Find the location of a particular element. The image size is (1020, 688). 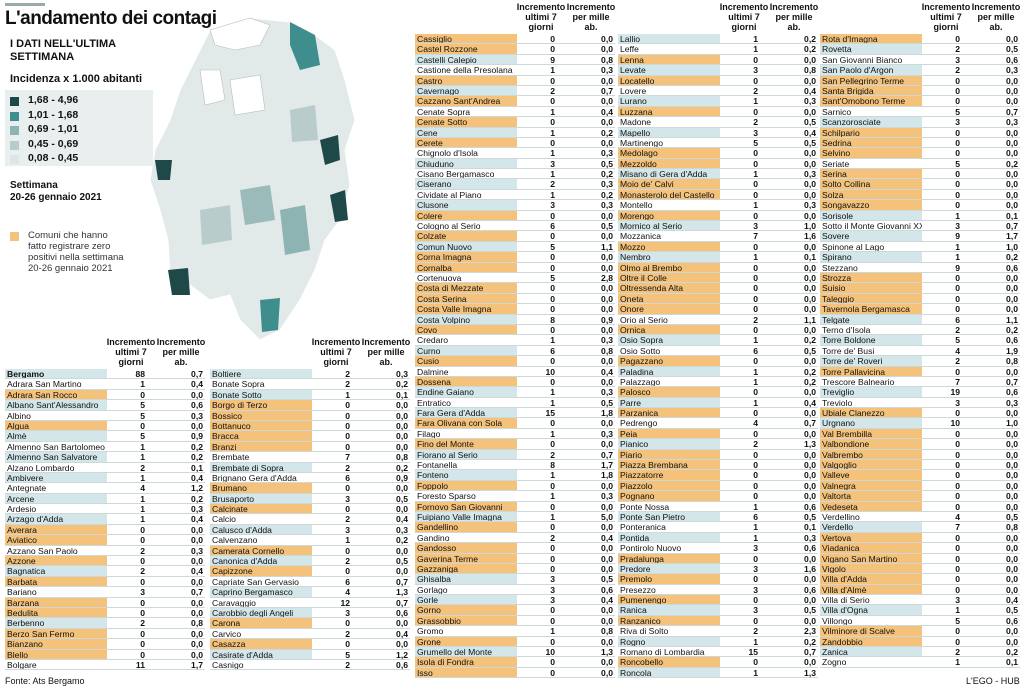

municipality: Treviolo is located at coordinates (837, 402).